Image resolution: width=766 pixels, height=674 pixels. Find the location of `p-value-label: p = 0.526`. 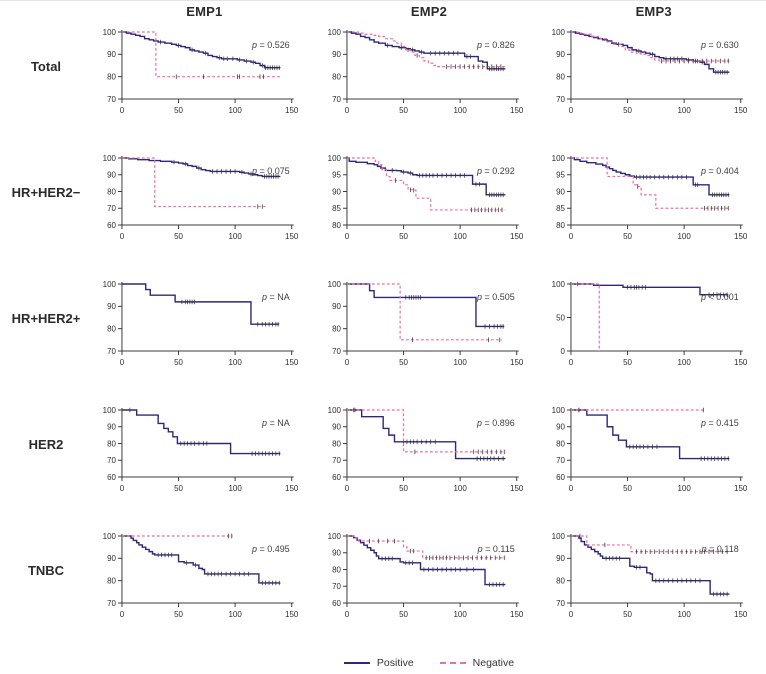

p-value-label: p = 0.526 is located at coordinates (270, 45).